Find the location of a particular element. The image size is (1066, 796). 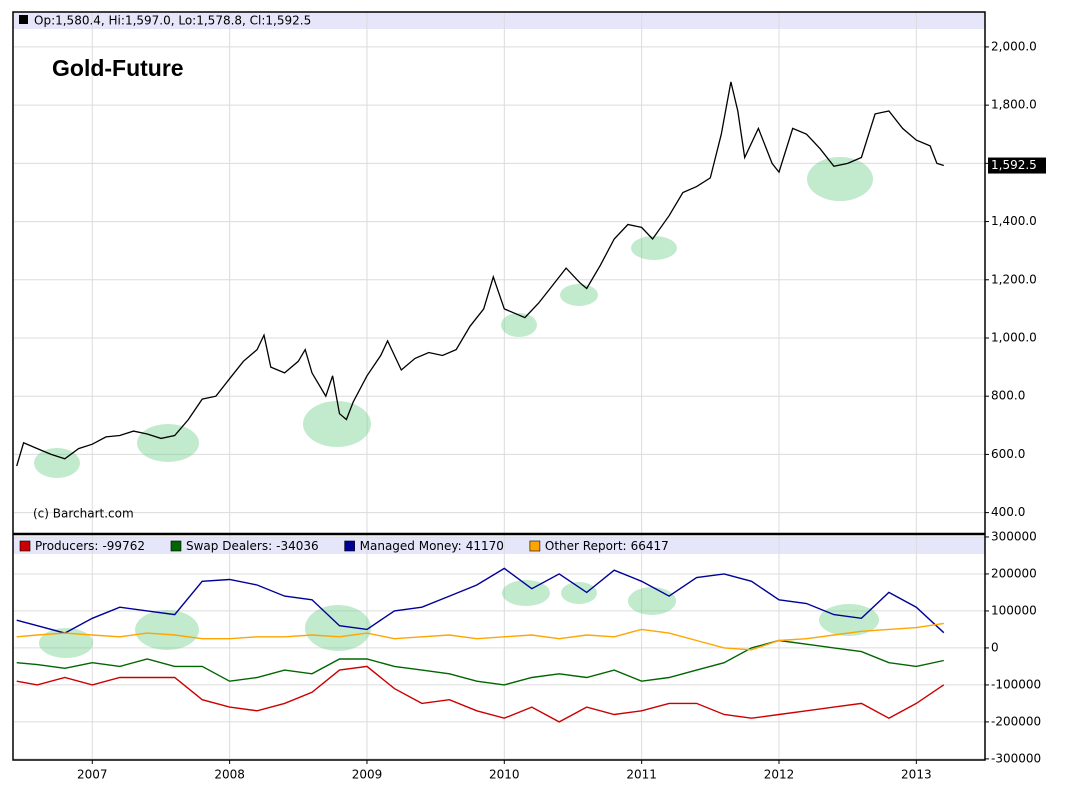

x-tick-label: 2012 is located at coordinates (779, 775).